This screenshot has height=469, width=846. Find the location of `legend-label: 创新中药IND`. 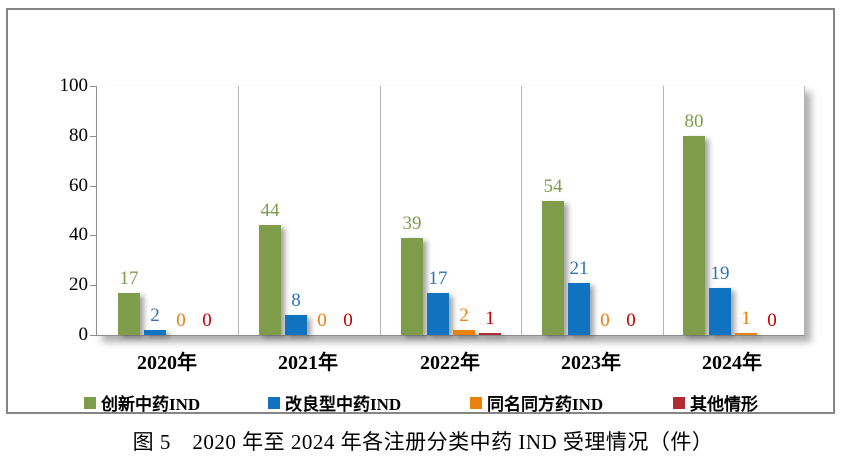

legend-label: 创新中药IND is located at coordinates (151, 404).